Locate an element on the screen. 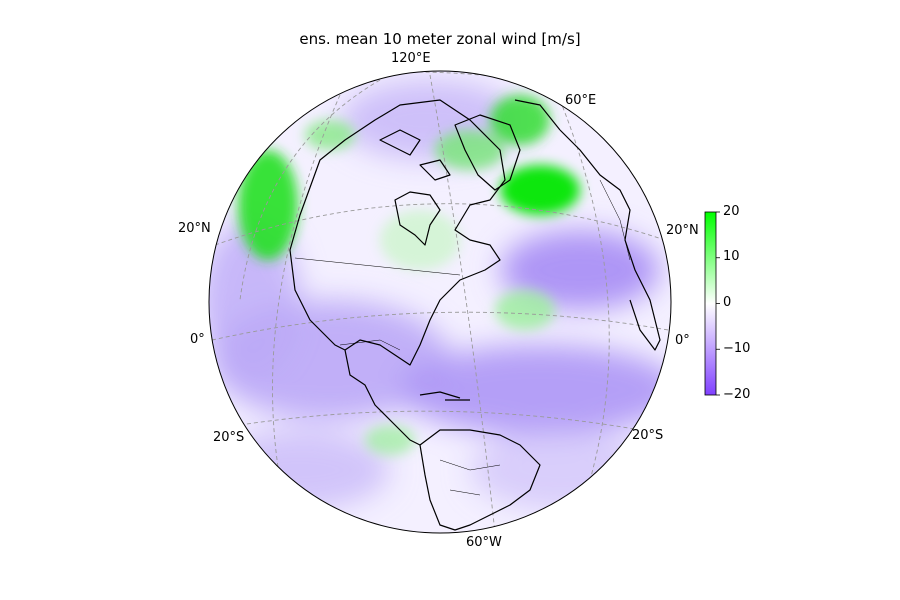 The width and height of the screenshot is (900, 600). colorbar-tick-label: −10 is located at coordinates (737, 348).